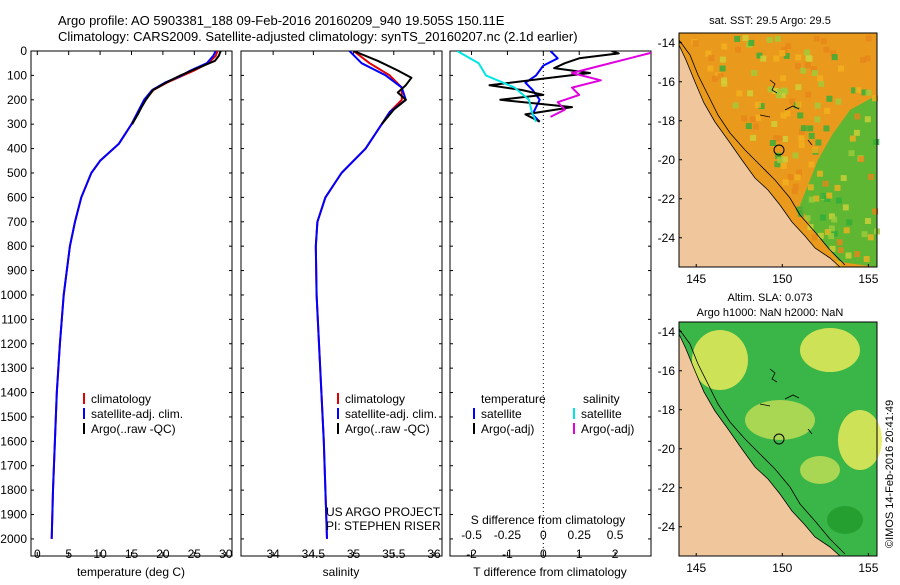  Describe the element at coordinates (845, 520) in the screenshot. I see `sla-low-anomaly` at that location.